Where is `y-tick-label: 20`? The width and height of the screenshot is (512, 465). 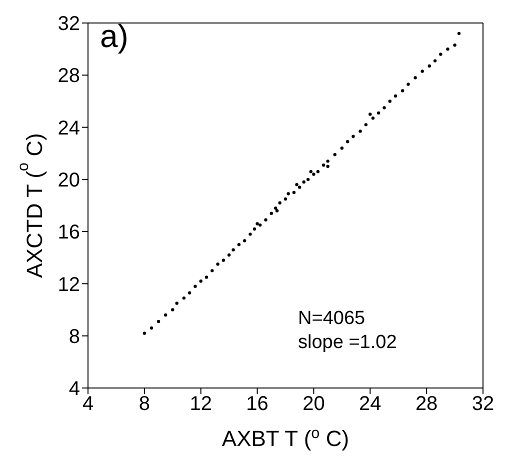 y-tick-label: 20 is located at coordinates (69, 181).